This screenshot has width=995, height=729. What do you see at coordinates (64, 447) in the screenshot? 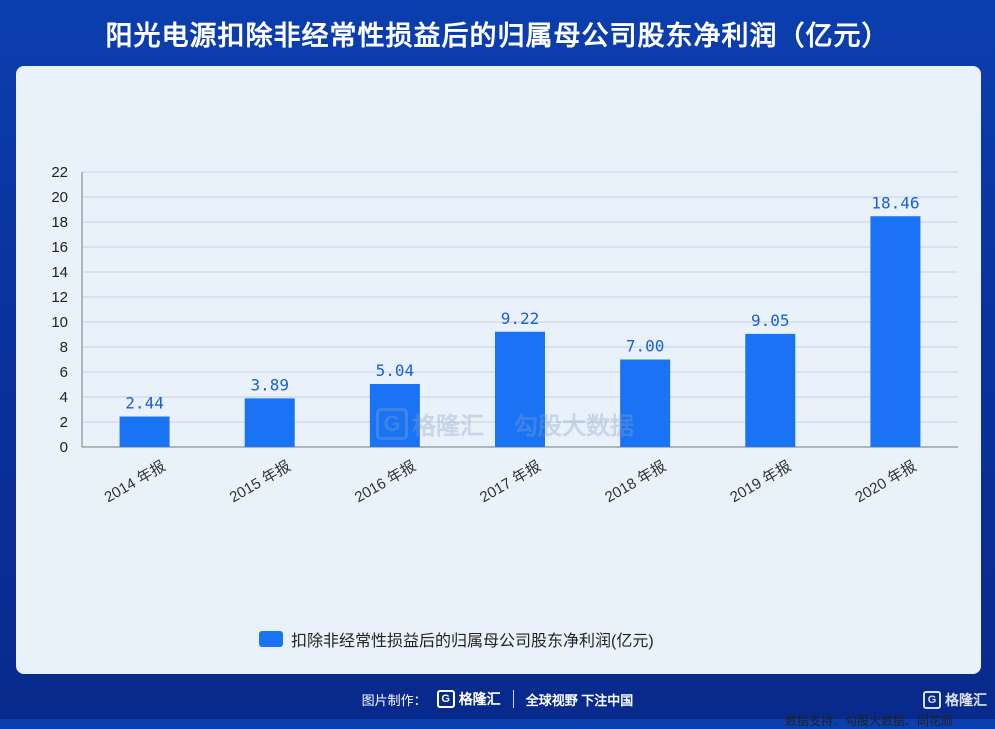
I see `y-tick-label: 0` at bounding box center [64, 447].